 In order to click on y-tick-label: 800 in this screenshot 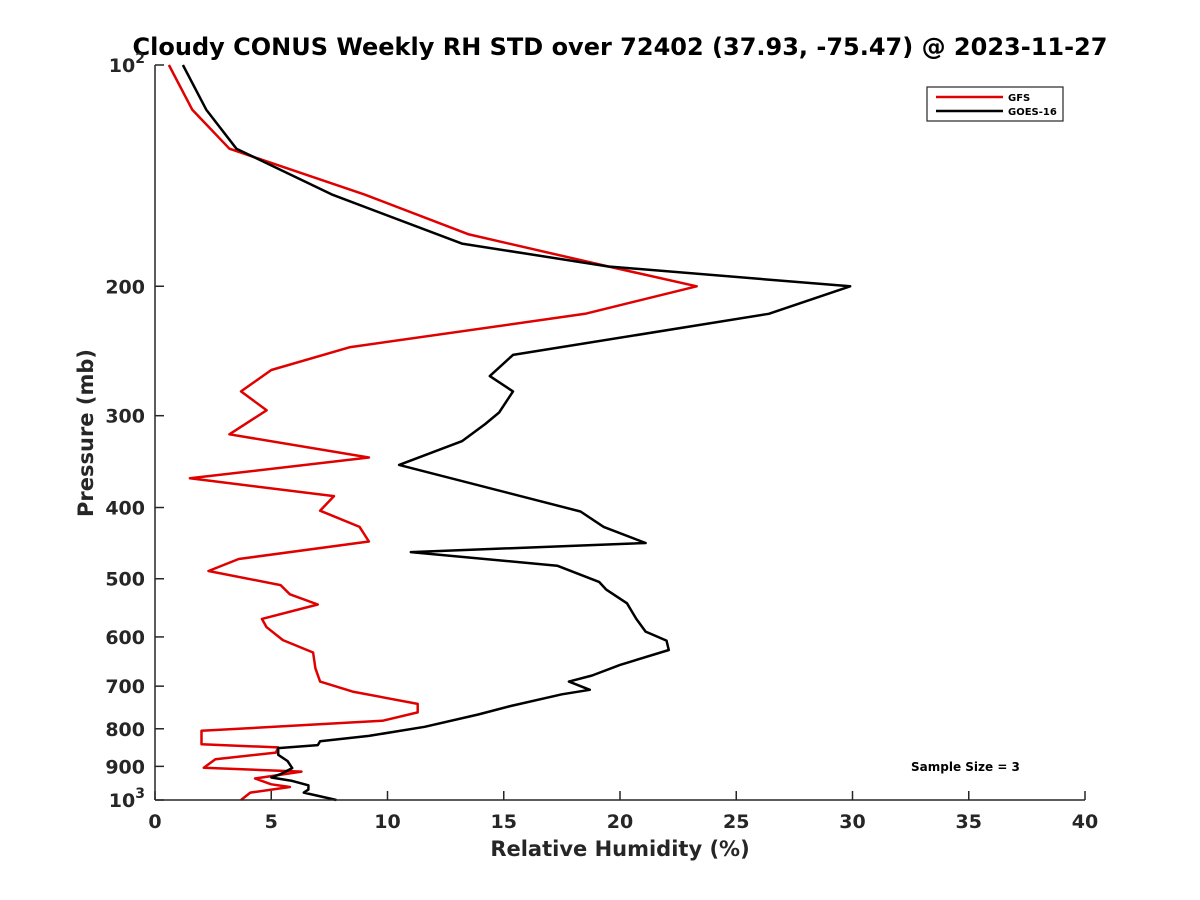, I will do `click(125, 730)`.